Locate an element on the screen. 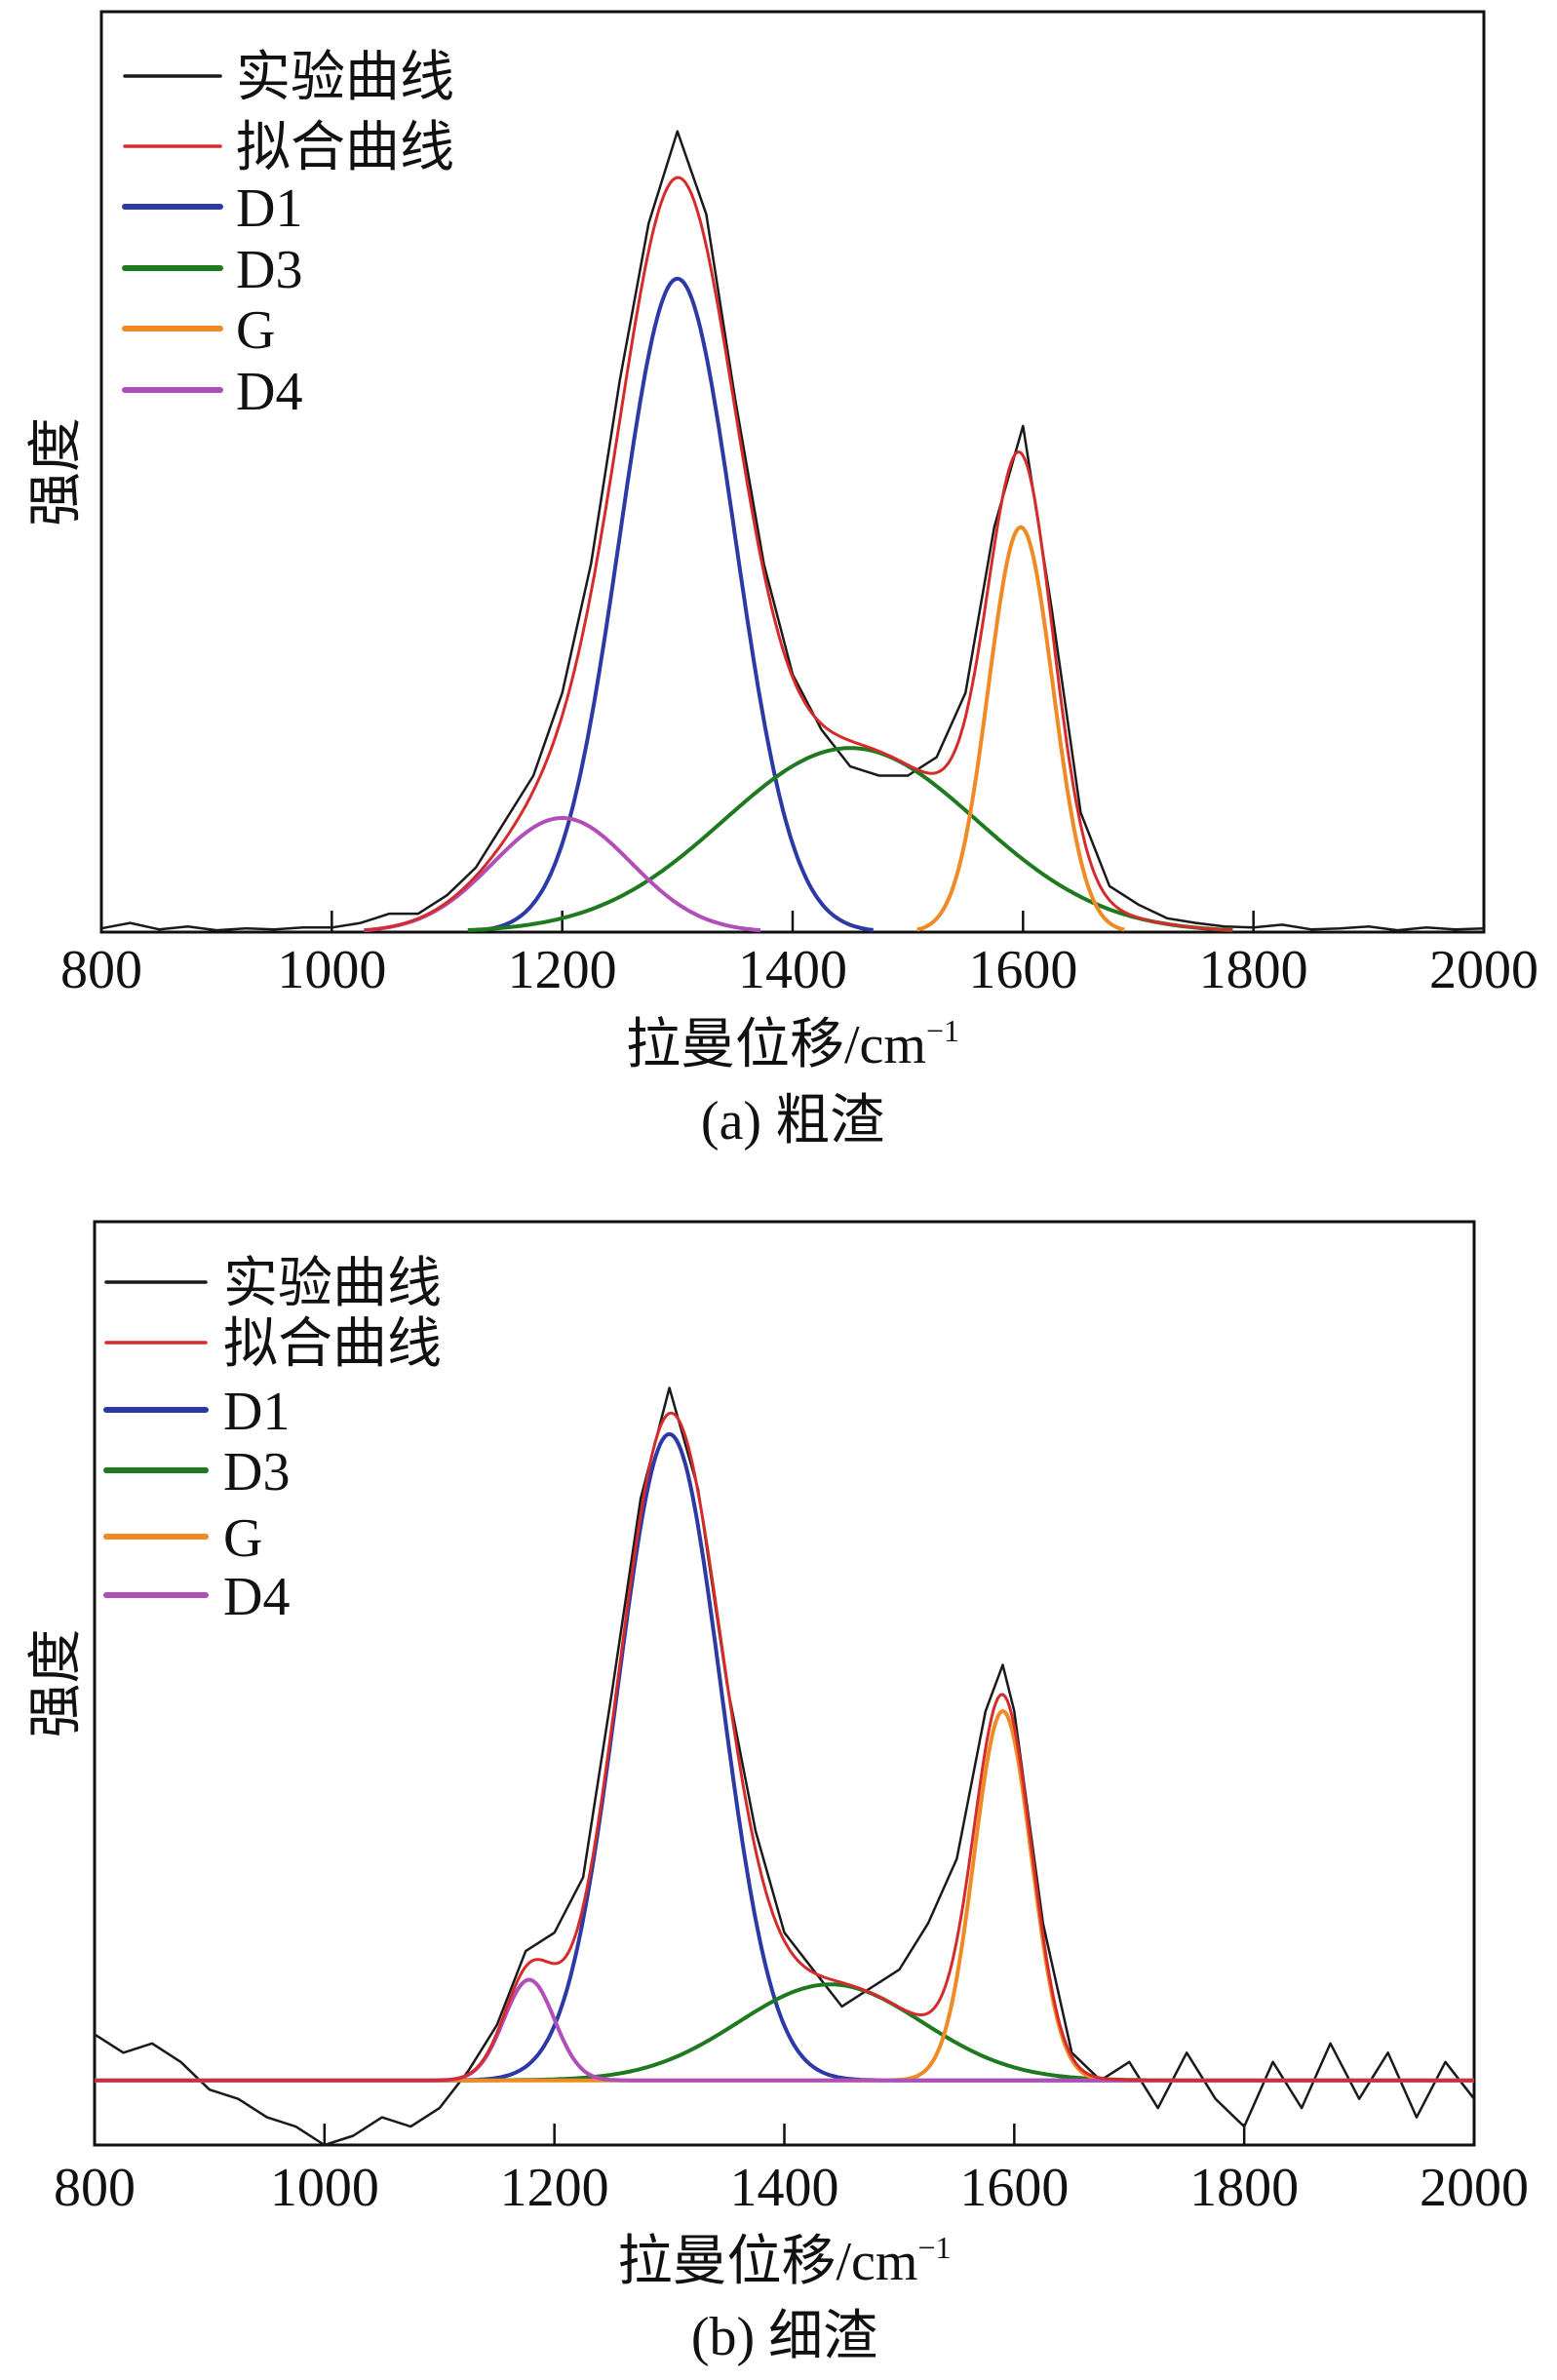 This screenshot has width=1557, height=2380. chart-caption: (b) 细渣 is located at coordinates (784, 2337).